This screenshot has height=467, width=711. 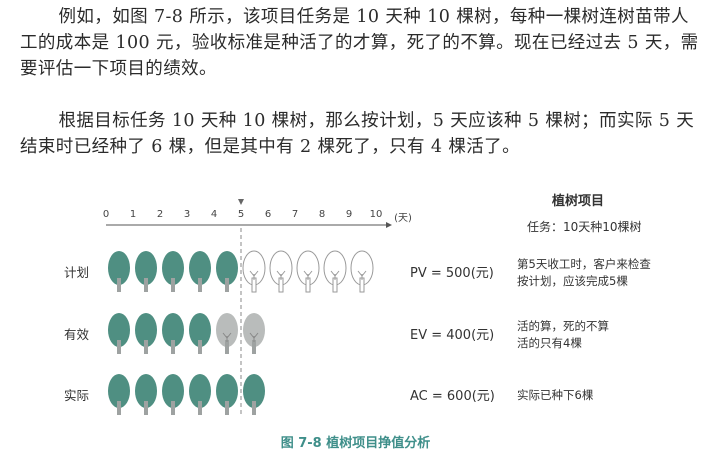 I want to click on tree-rows, so click(x=241, y=332).